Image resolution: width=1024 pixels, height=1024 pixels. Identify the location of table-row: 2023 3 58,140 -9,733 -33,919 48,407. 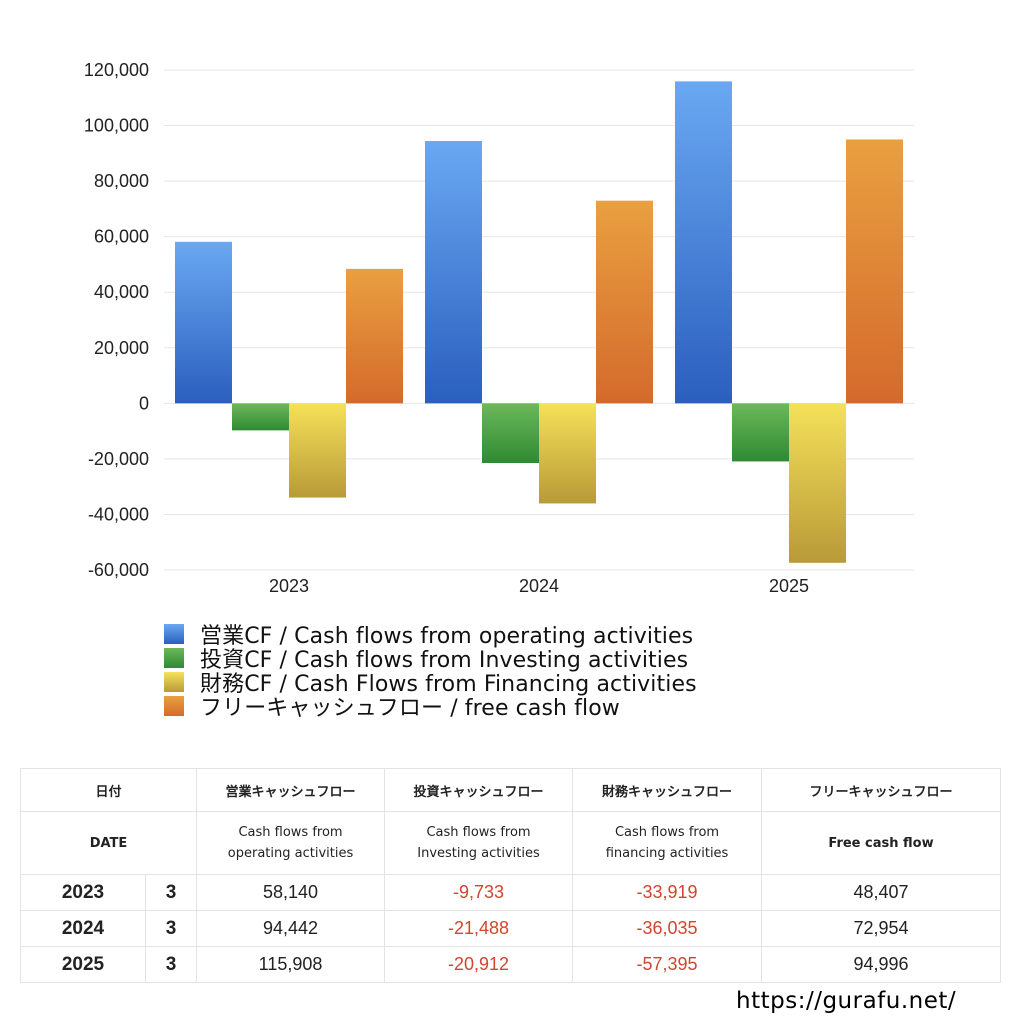
(511, 892).